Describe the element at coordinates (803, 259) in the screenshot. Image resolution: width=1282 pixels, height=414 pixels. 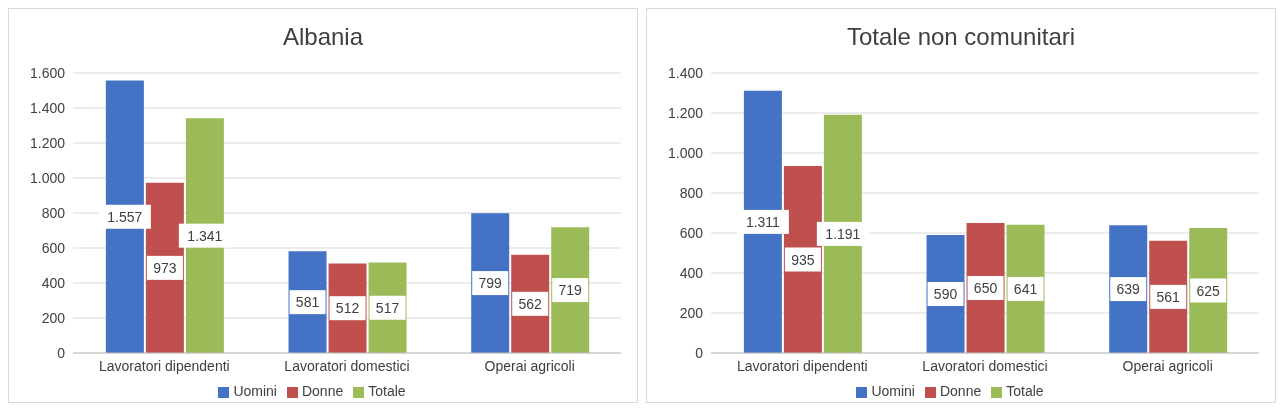
I see `data-label: 935` at that location.